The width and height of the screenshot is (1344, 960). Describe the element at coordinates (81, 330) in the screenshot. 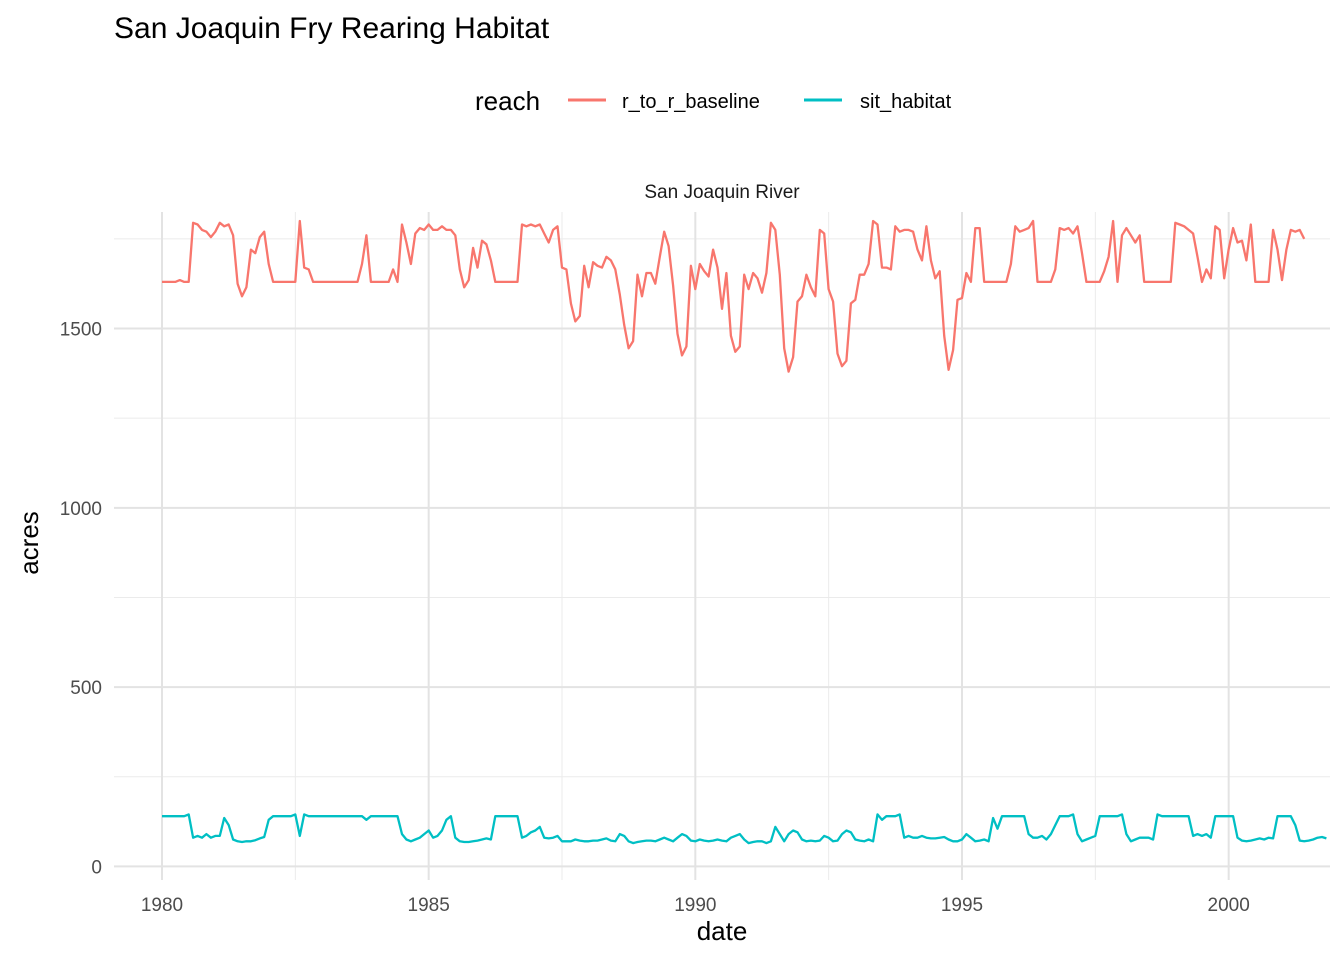

I see `y-tick-label: 1500` at that location.